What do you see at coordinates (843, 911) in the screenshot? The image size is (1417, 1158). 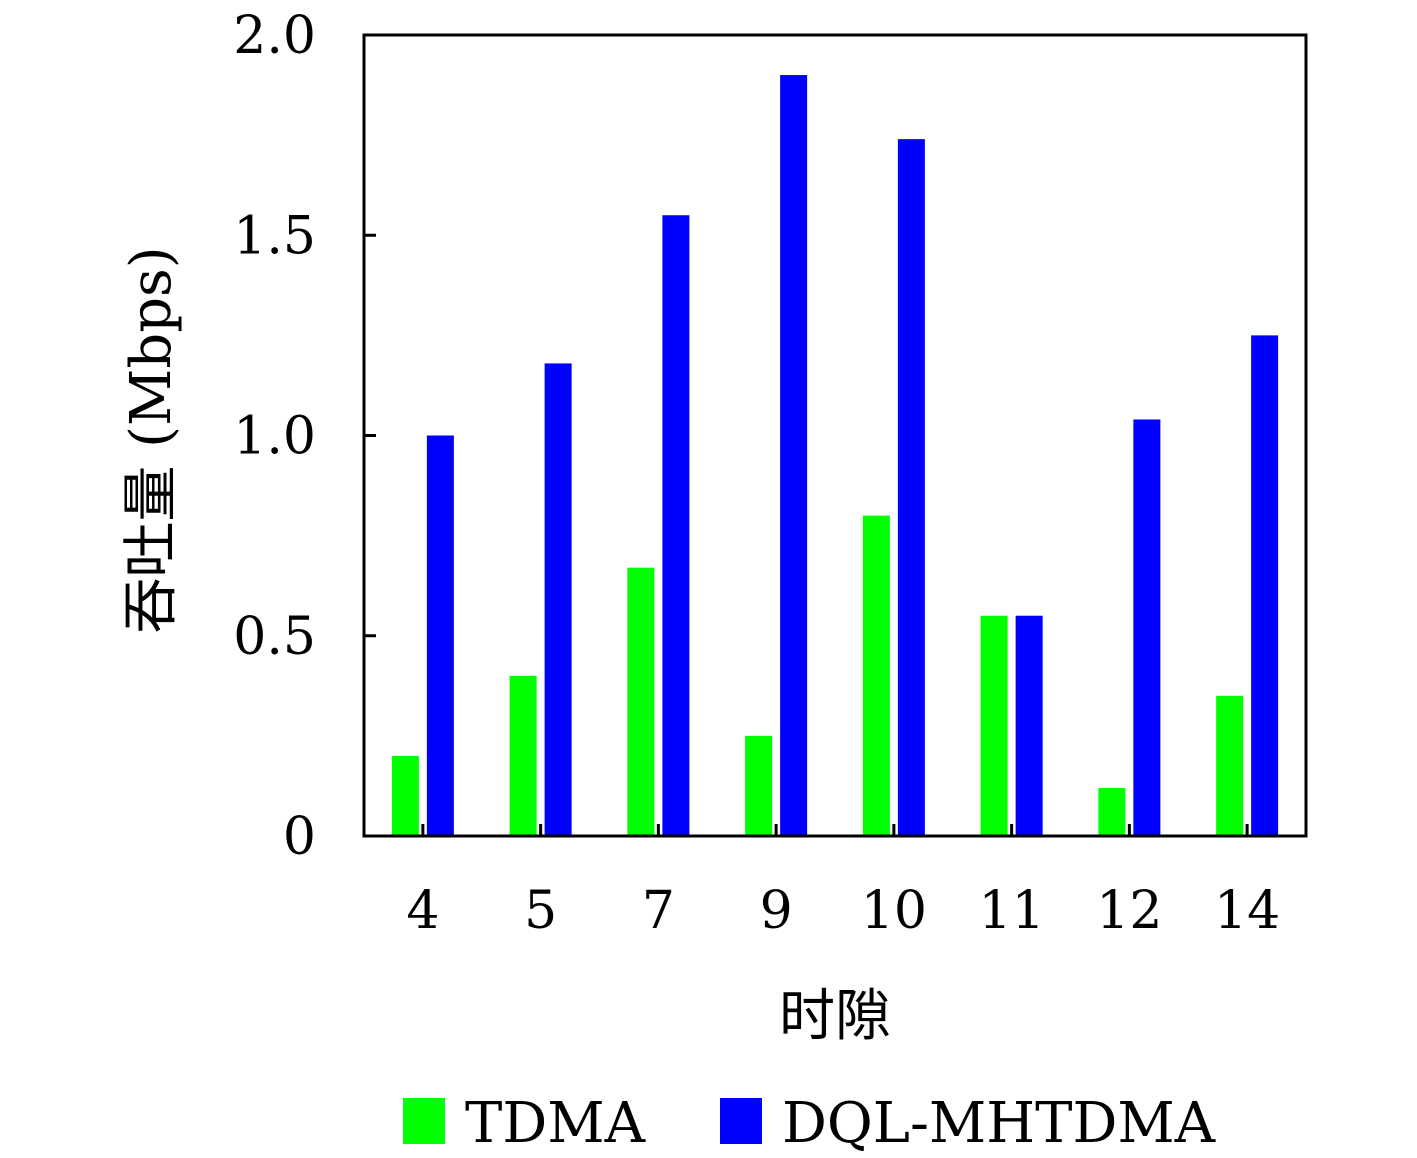 I see `x-tick-labels: 4 5 7 9 10 11 12 14` at bounding box center [843, 911].